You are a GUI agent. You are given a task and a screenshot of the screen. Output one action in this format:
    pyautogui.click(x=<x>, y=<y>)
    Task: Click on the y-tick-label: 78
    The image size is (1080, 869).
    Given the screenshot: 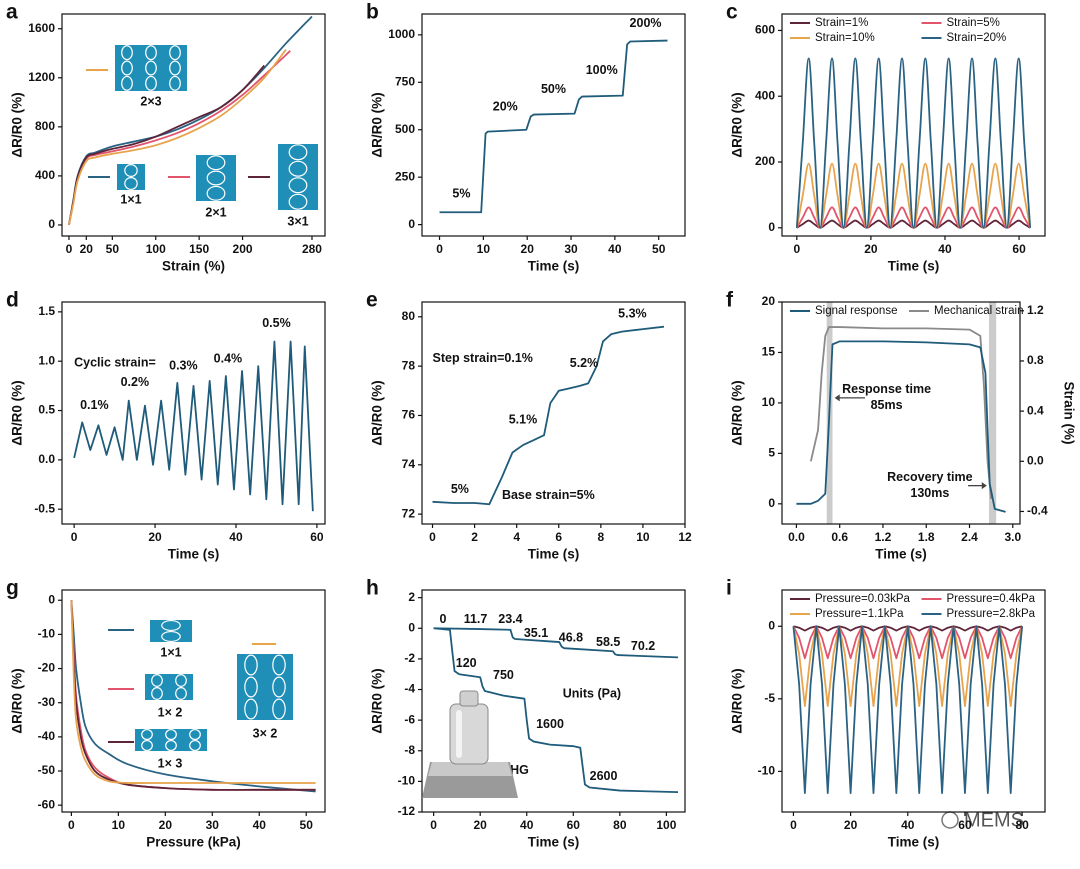 What is the action you would take?
    pyautogui.click(x=409, y=365)
    